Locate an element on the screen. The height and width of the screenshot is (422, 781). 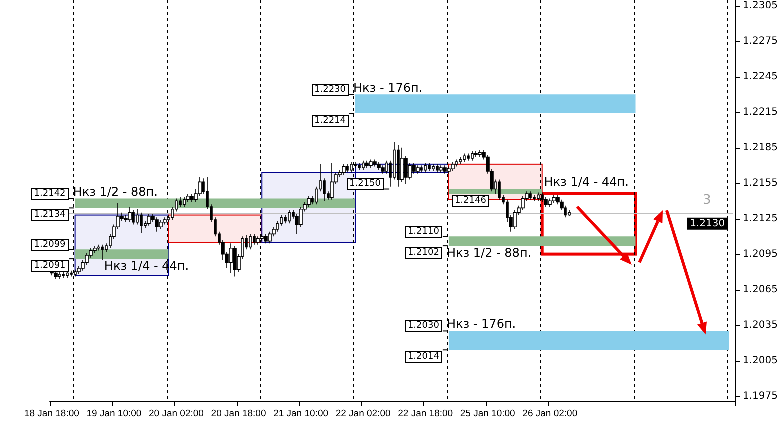
annotation: 1.2230 is located at coordinates (331, 90).